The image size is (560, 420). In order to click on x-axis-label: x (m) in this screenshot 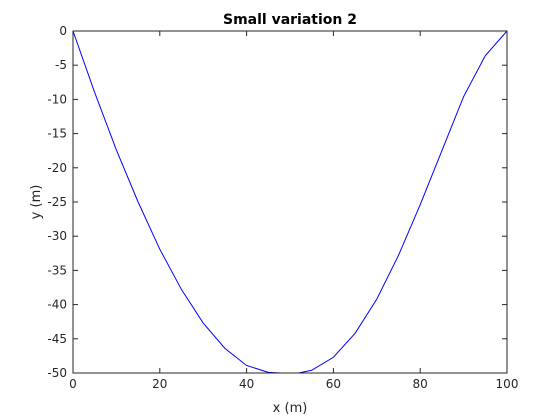, I will do `click(290, 408)`.